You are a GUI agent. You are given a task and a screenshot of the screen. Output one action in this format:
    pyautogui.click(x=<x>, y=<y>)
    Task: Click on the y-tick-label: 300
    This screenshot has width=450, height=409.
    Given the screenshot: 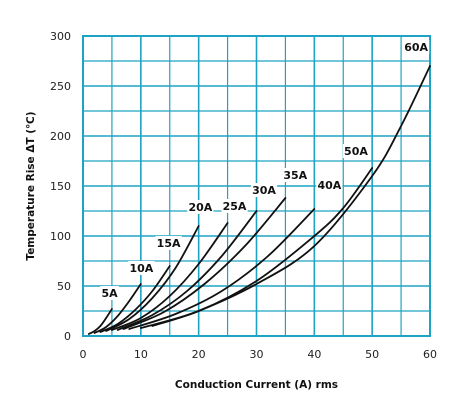 What is the action you would take?
    pyautogui.click(x=60, y=36)
    